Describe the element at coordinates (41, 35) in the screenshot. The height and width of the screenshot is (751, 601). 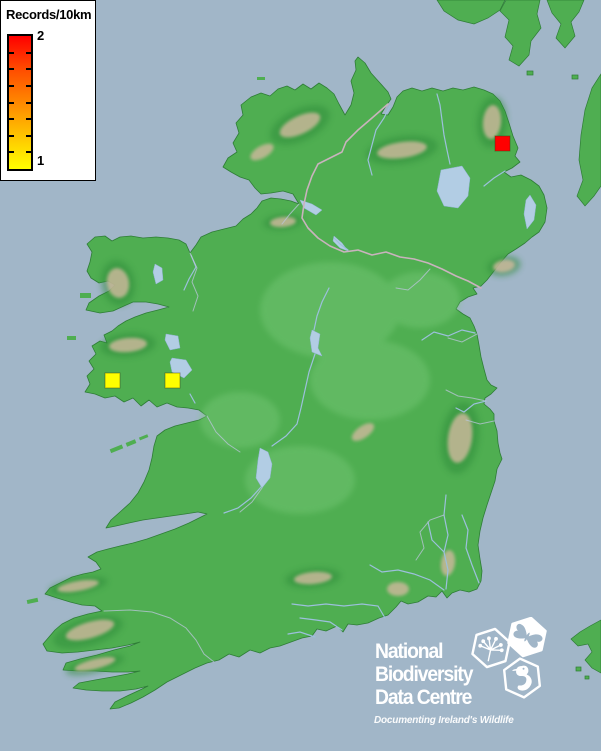
I see `legend-max-label: 2` at that location.